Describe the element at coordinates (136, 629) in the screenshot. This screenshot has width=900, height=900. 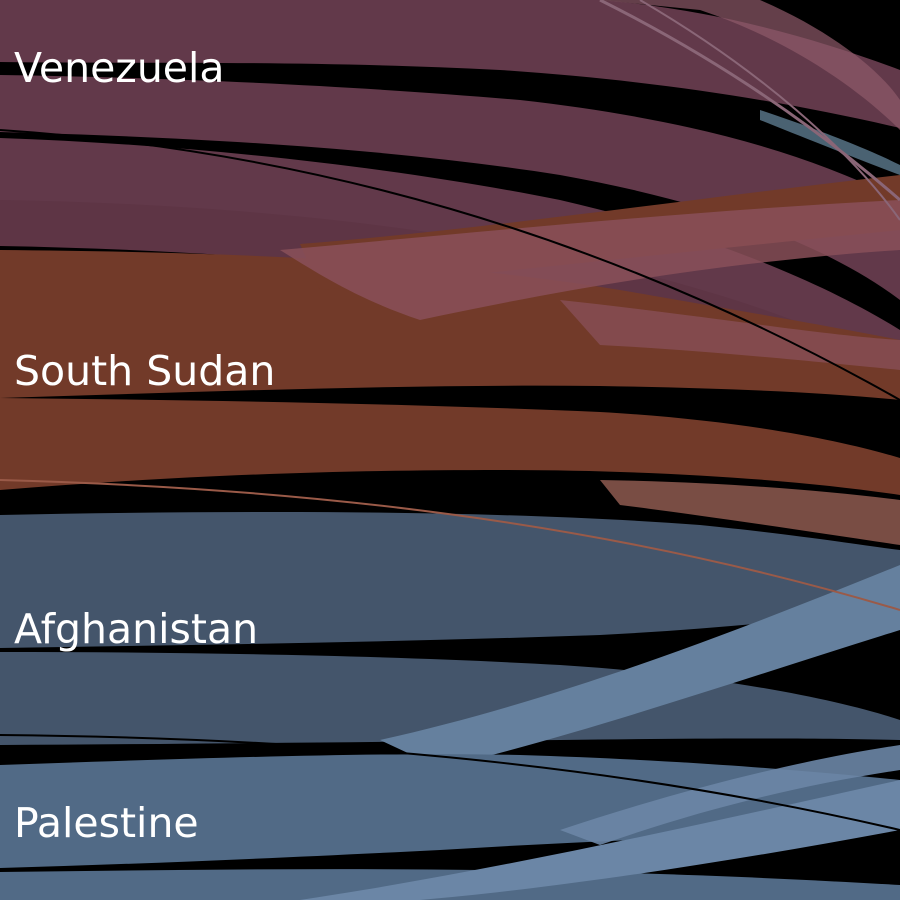
I see `label-afghanistan: Afghanistan` at that location.